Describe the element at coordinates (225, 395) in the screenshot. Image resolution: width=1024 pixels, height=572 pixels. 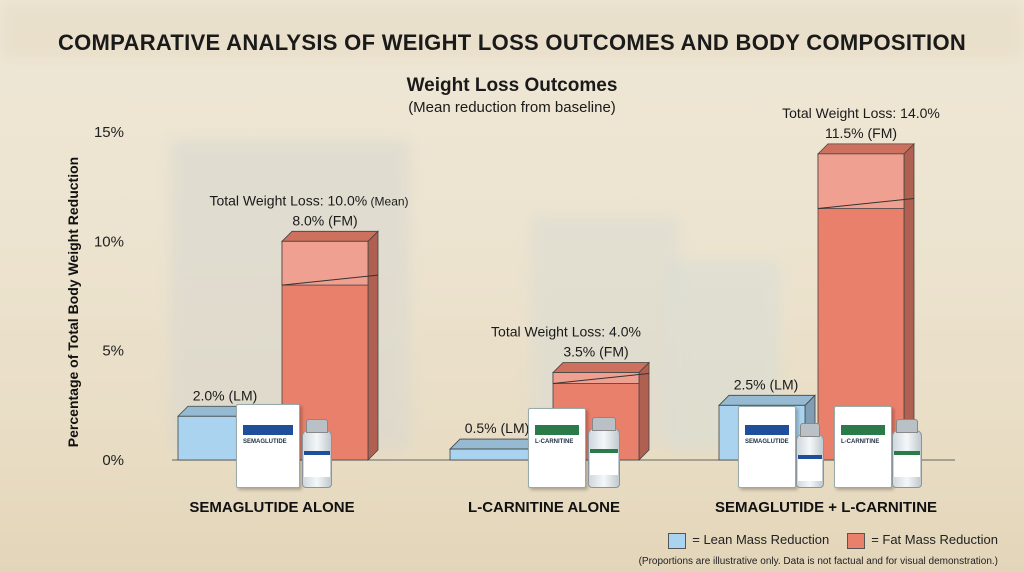
I see `data-label-lean: 2.0% (LM)` at that location.